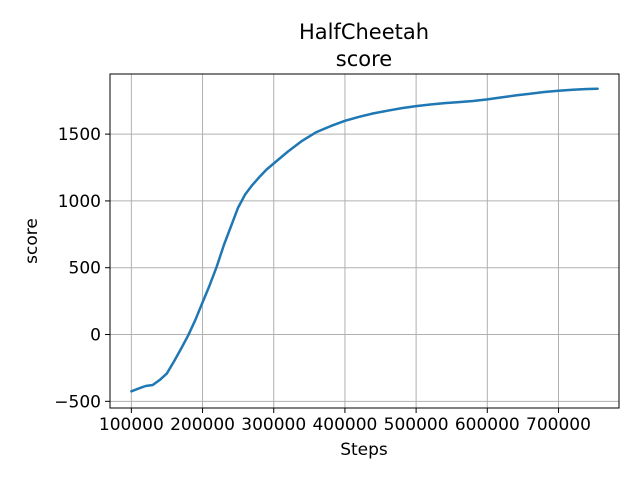  Describe the element at coordinates (32, 241) in the screenshot. I see `y-axis-label: score` at that location.